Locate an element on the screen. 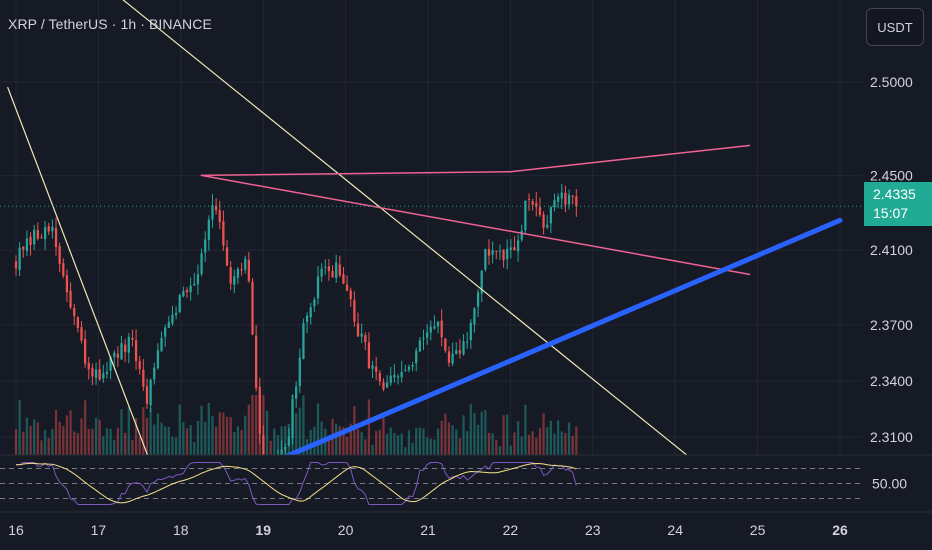  descending-trendline-left is located at coordinates (78, 271).